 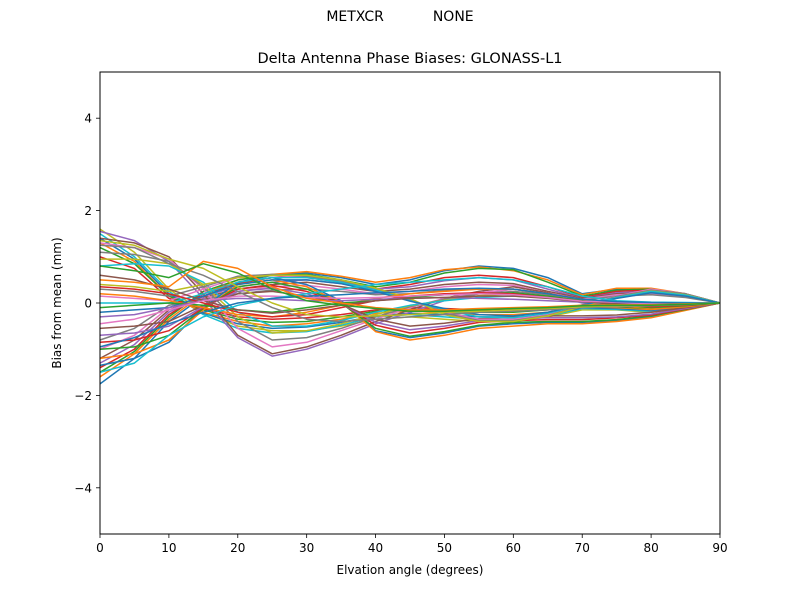 I want to click on y-axis-label: Bias from mean (mm), so click(x=57, y=302).